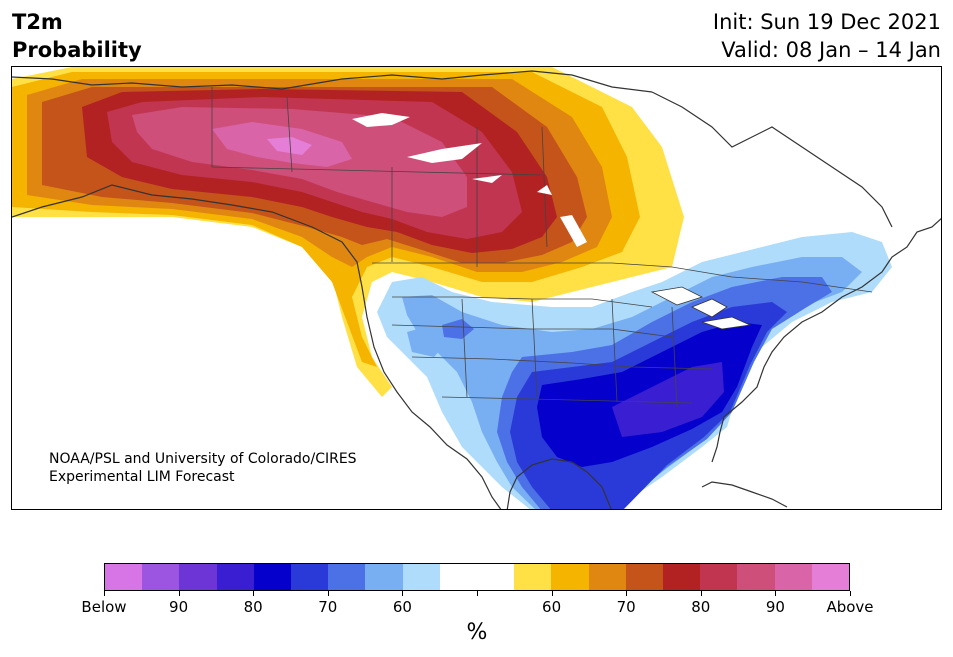  What do you see at coordinates (458, 329) in the screenshot?
I see `cold-small-patch` at bounding box center [458, 329].